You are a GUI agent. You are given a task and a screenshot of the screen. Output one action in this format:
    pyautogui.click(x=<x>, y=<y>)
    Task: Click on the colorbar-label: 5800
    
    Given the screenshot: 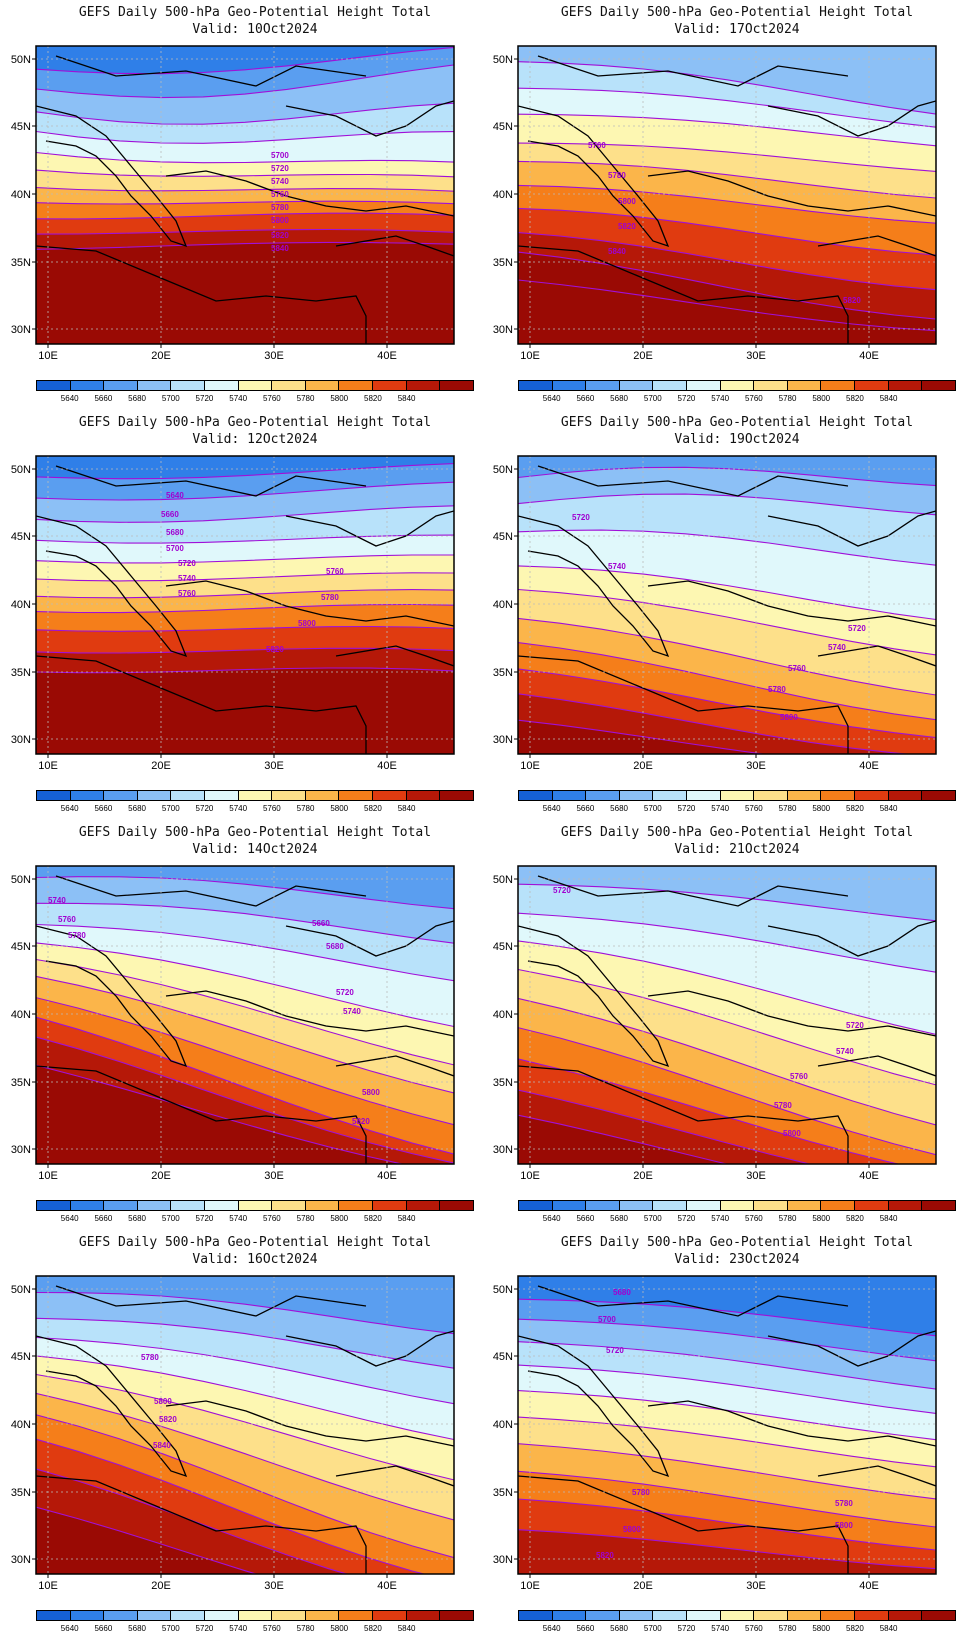 What is the action you would take?
    pyautogui.click(x=821, y=1628)
    